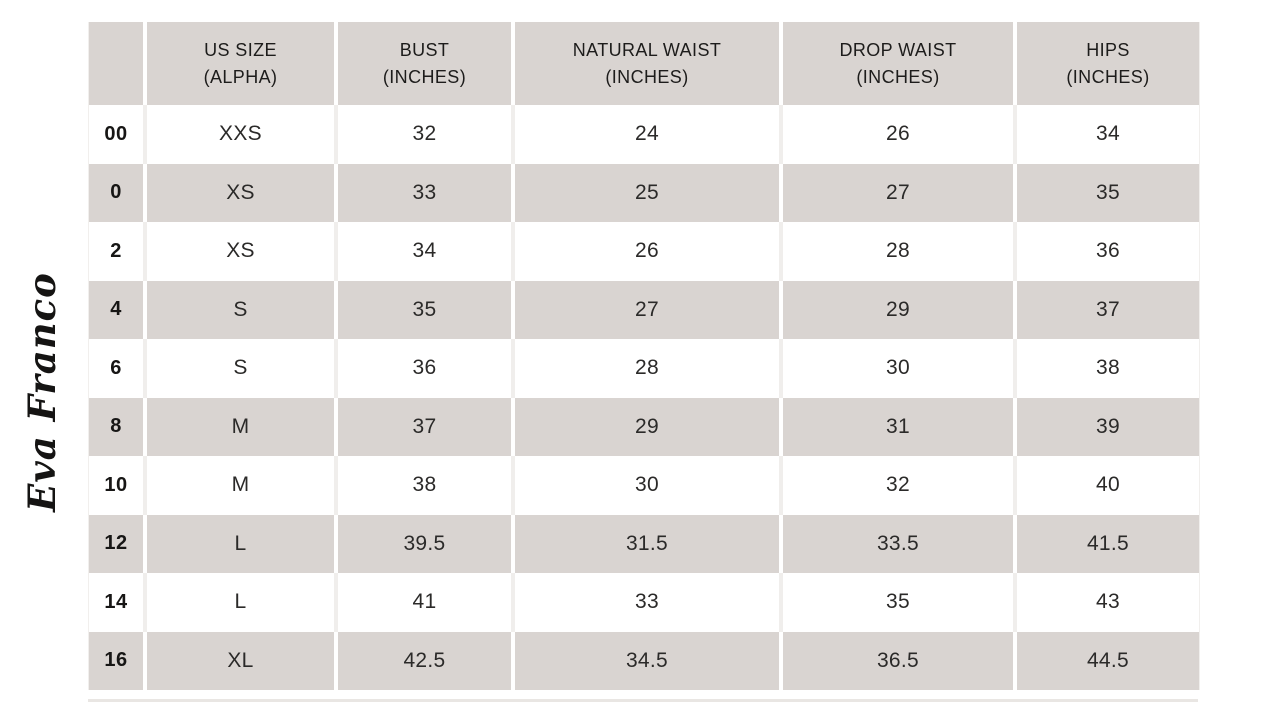 The height and width of the screenshot is (720, 1280). Describe the element at coordinates (116, 250) in the screenshot. I see `size-label-cell: 2` at that location.